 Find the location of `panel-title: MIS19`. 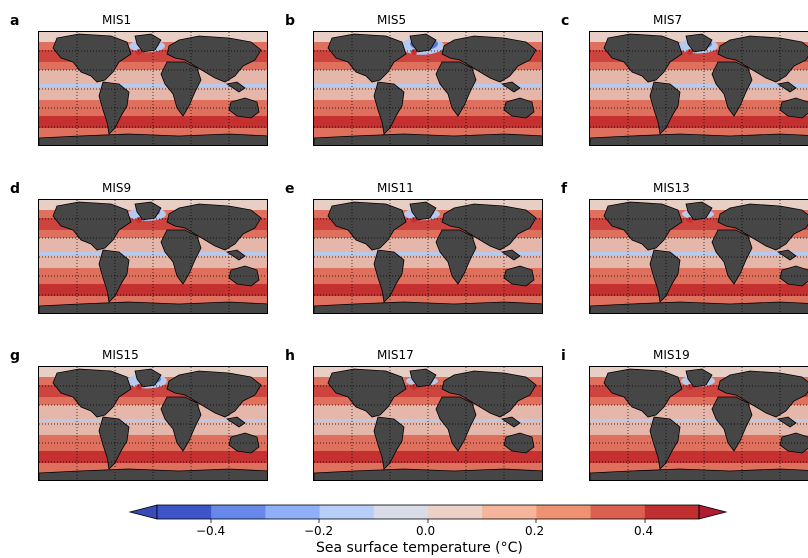

panel-title: MIS19 is located at coordinates (671, 355).